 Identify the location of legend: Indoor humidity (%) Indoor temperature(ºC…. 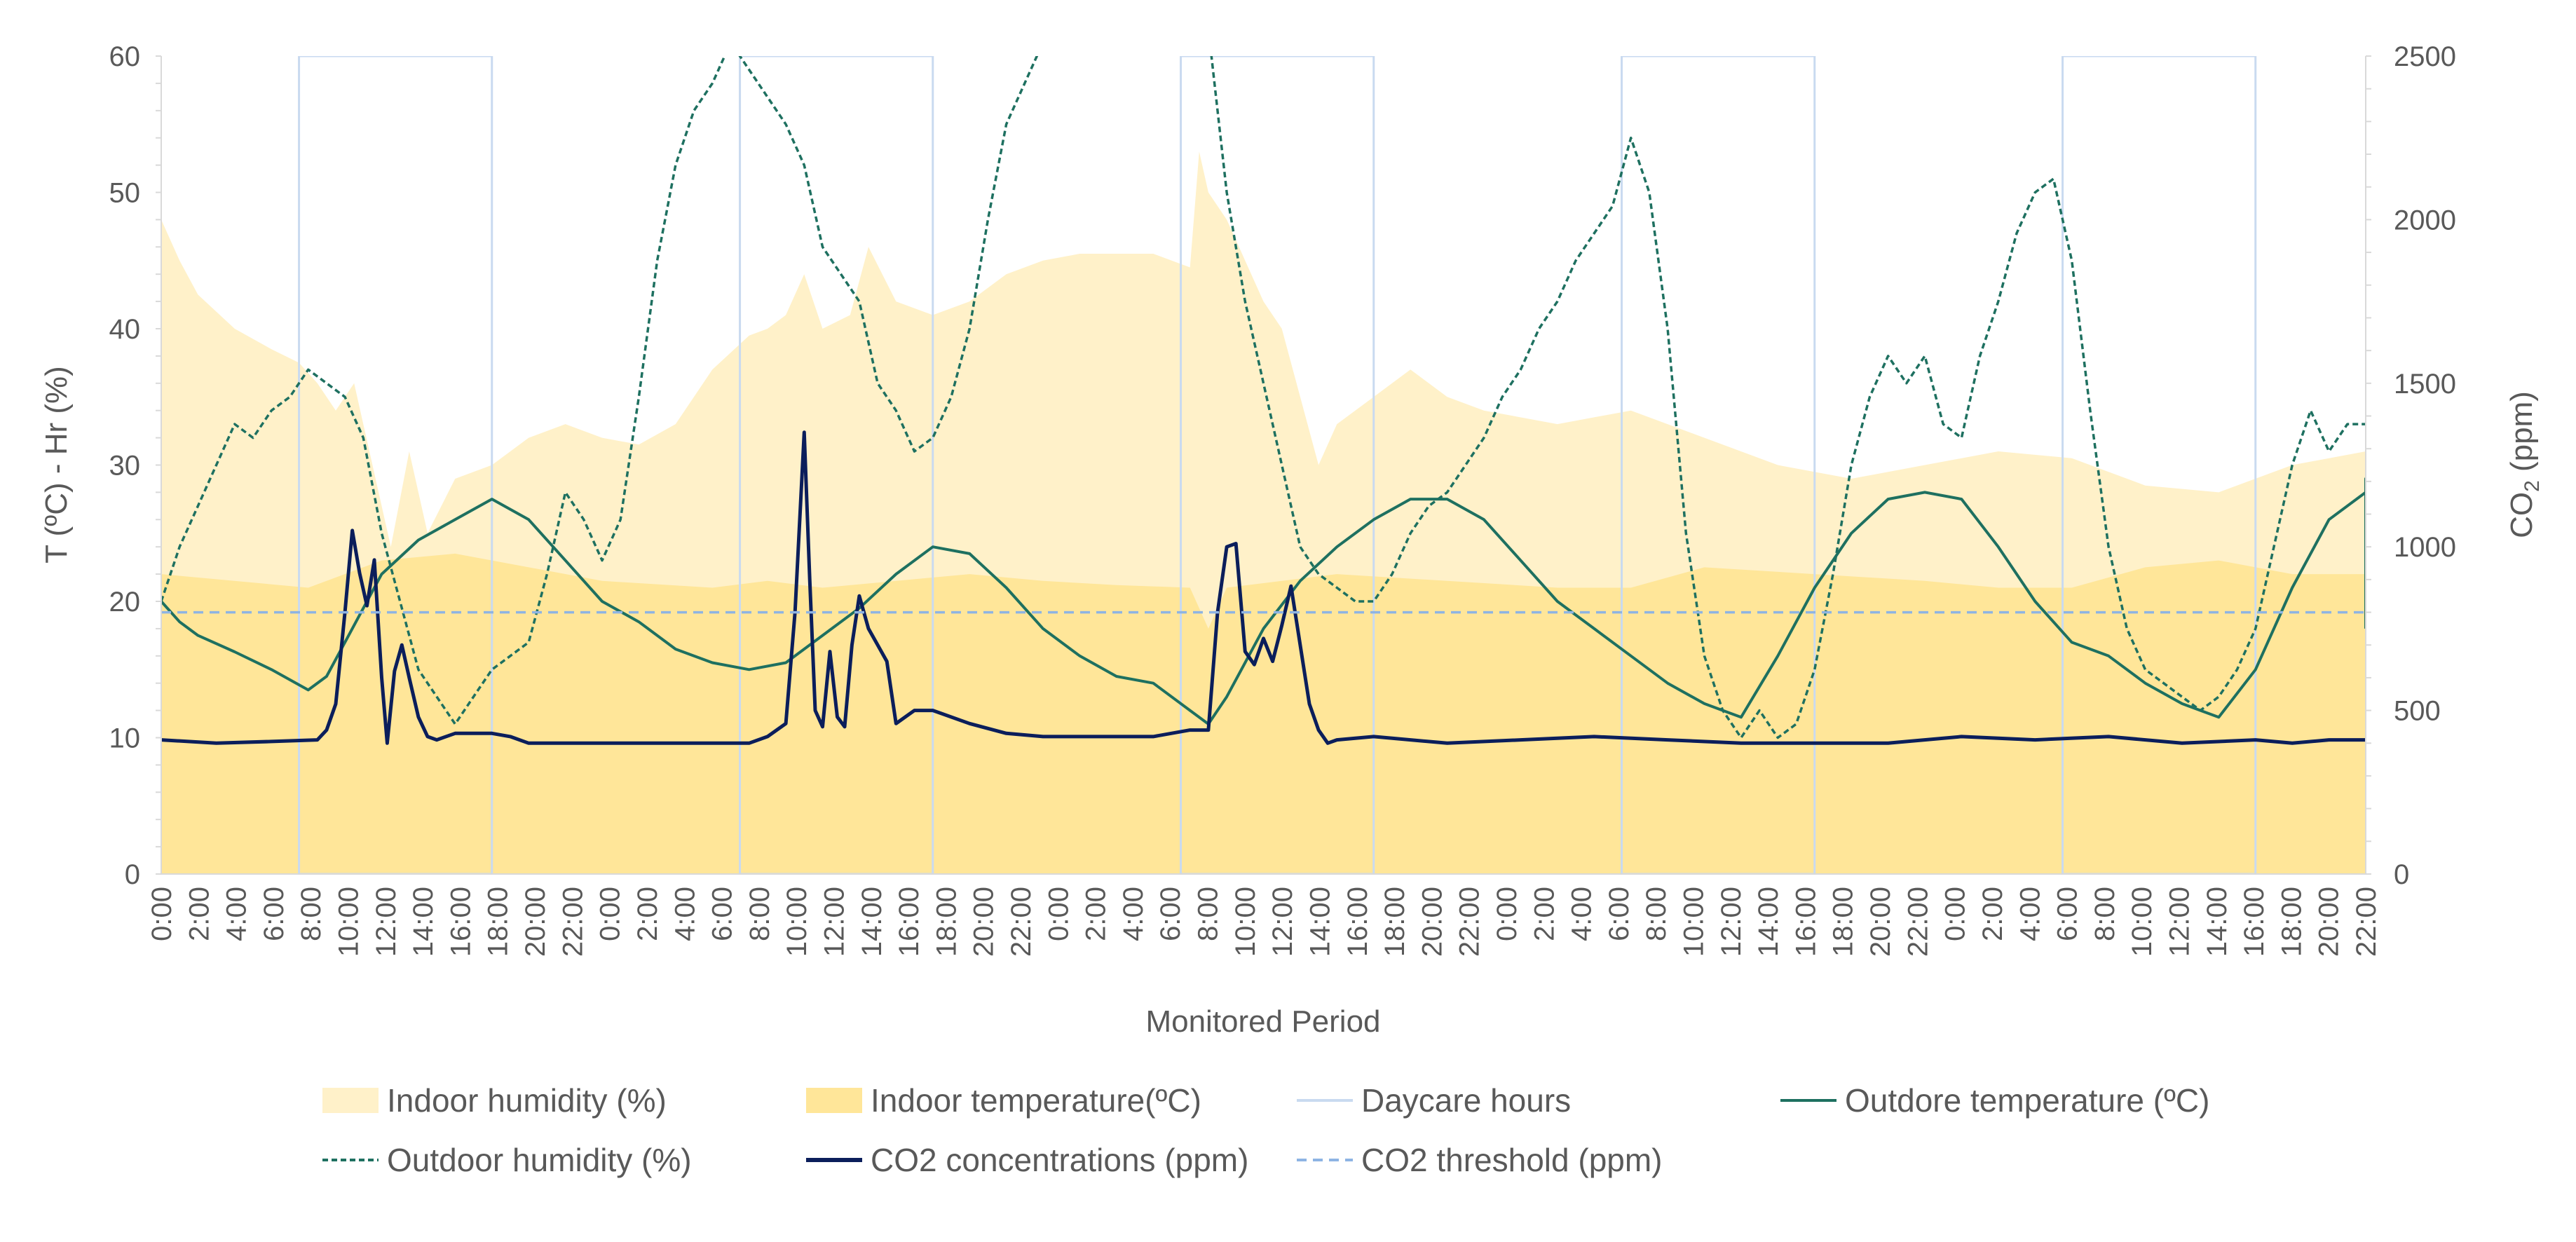
(1265, 1130).